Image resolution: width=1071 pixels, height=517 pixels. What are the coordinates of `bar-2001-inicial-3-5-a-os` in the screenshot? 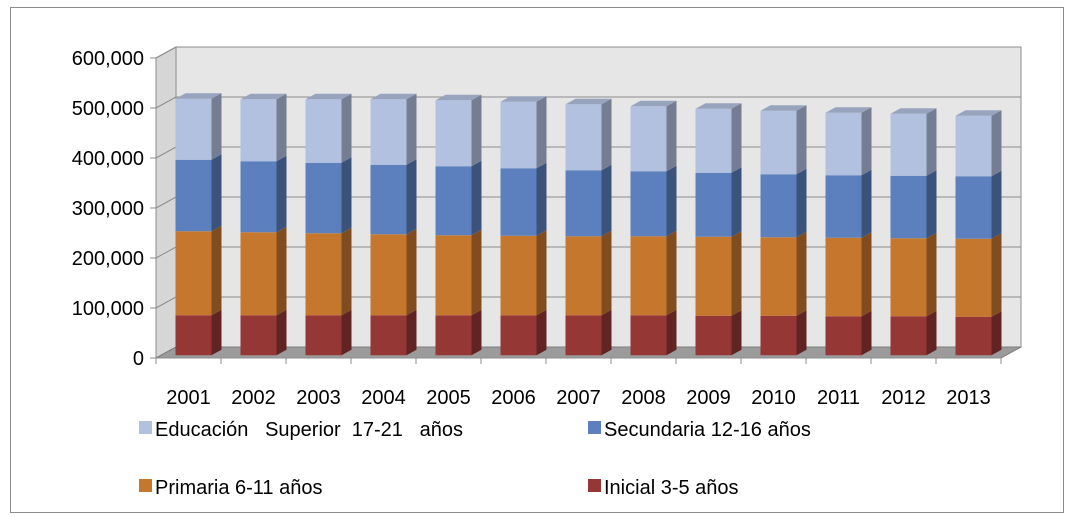 It's located at (193, 335).